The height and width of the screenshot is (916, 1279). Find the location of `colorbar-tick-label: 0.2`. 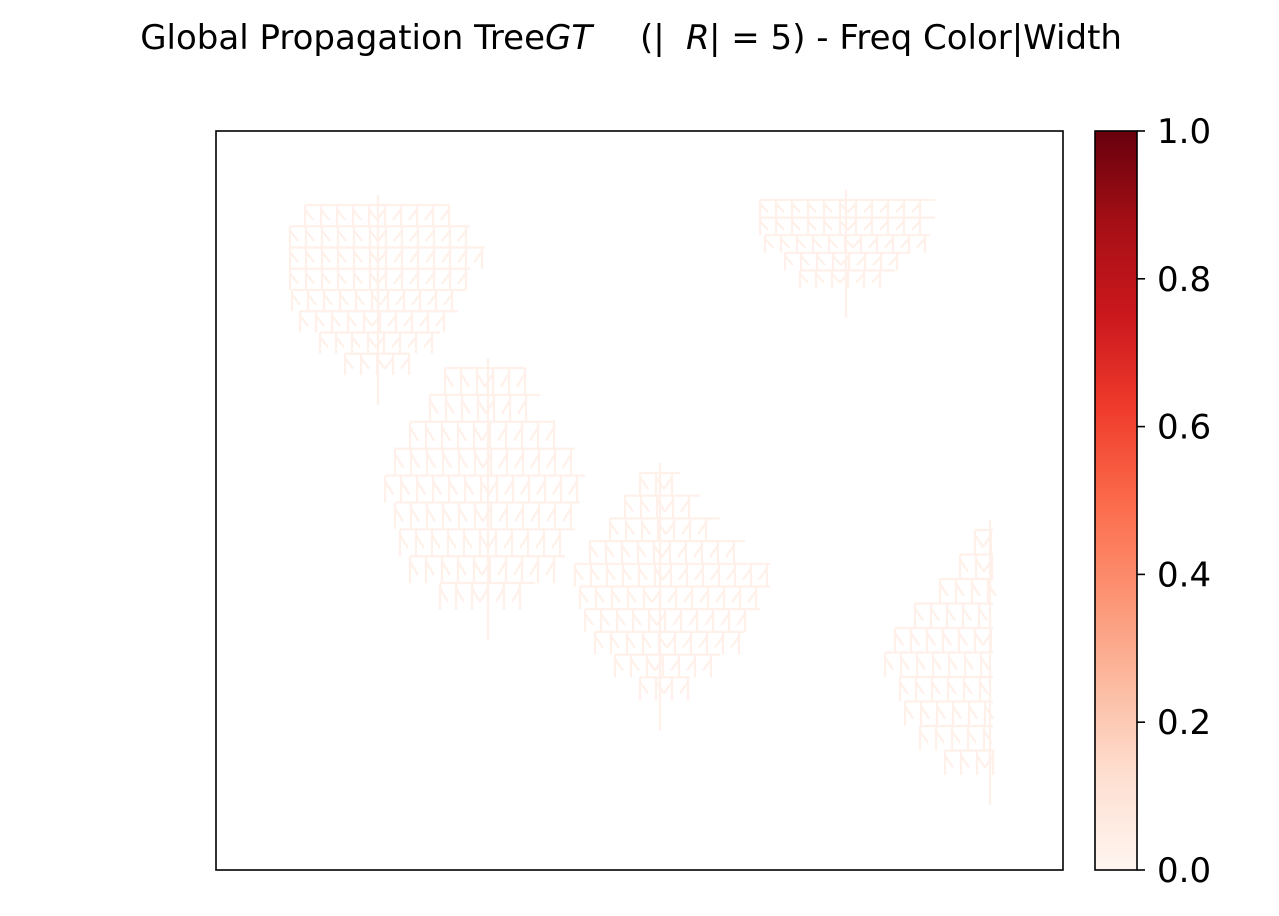

colorbar-tick-label: 0.2 is located at coordinates (1184, 723).